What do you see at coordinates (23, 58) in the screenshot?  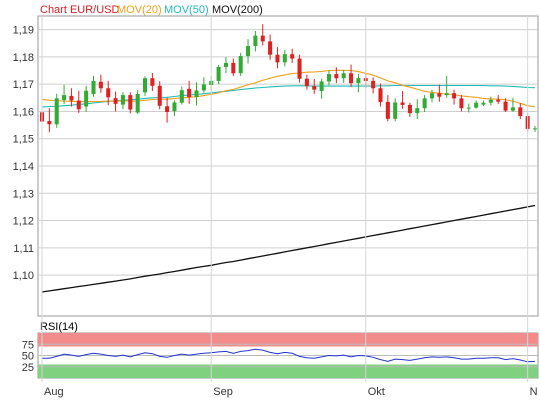 I see `price-tick-label: 1,18` at bounding box center [23, 58].